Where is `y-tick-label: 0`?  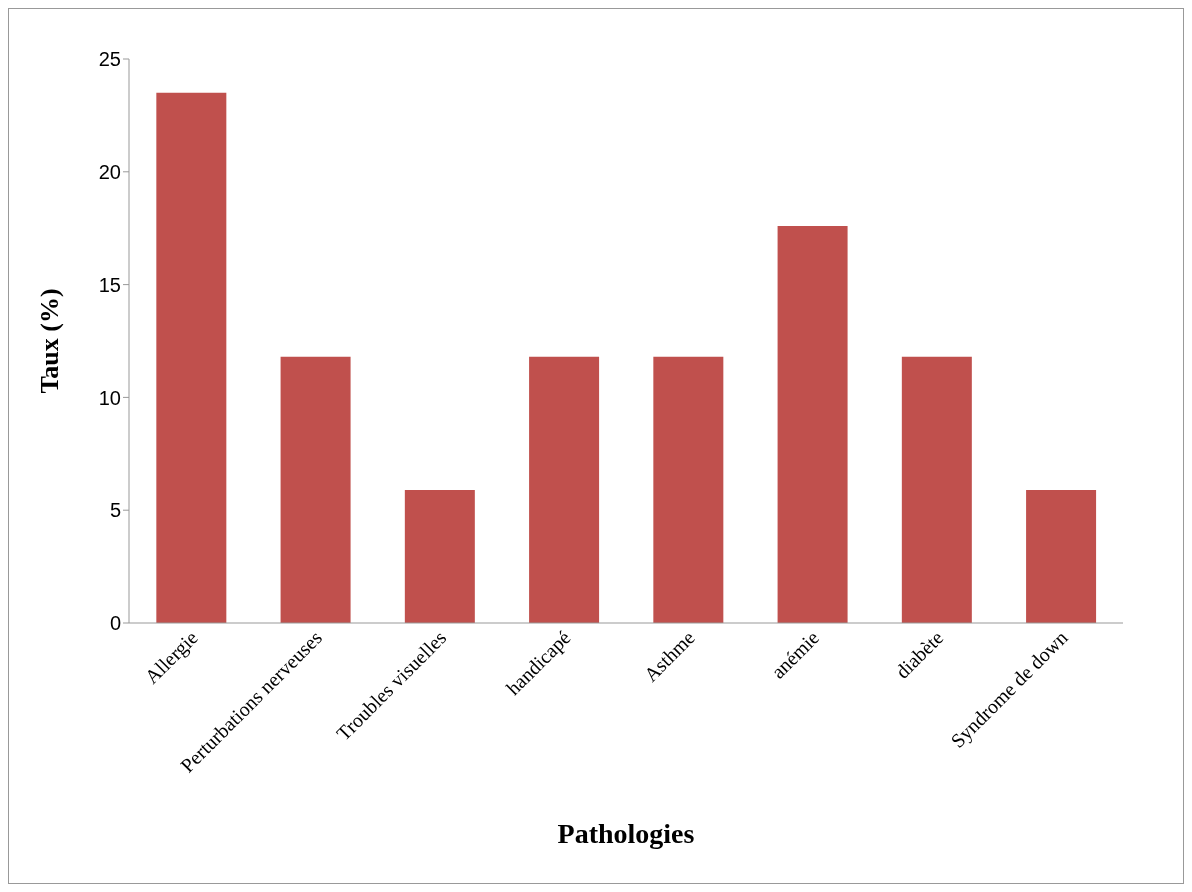 y-tick-label: 0 is located at coordinates (115, 623).